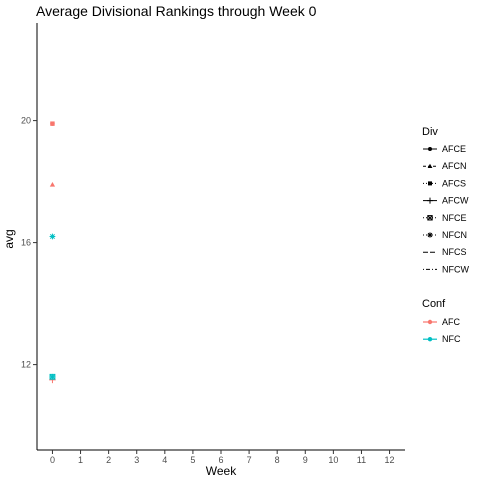  What do you see at coordinates (451, 322) in the screenshot?
I see `legend-conf-label: AFC` at bounding box center [451, 322].